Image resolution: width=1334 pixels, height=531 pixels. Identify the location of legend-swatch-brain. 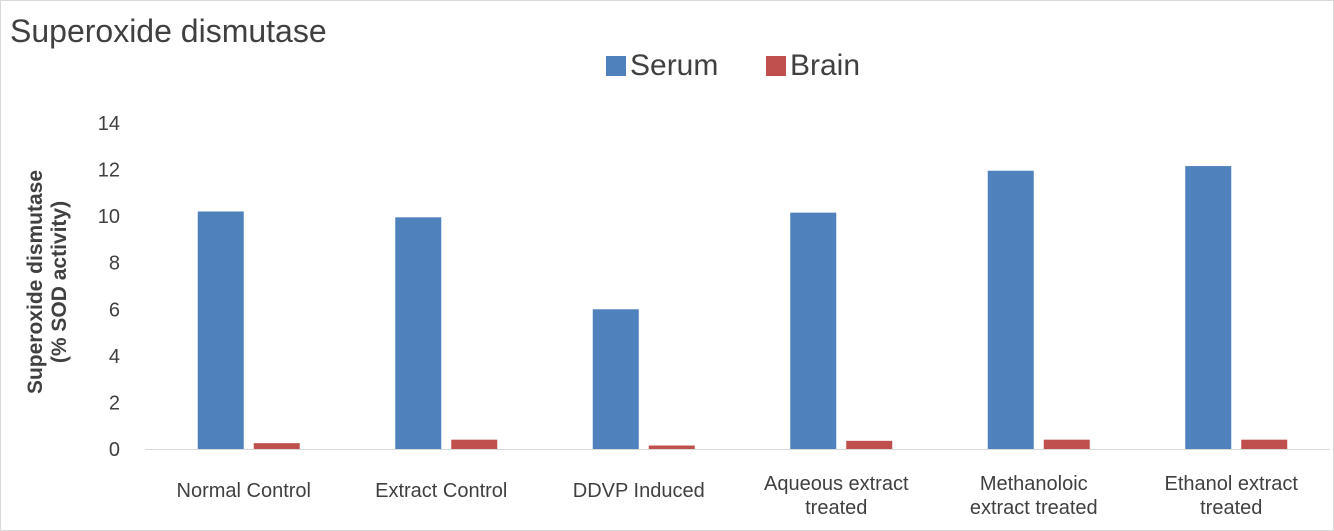
(776, 66).